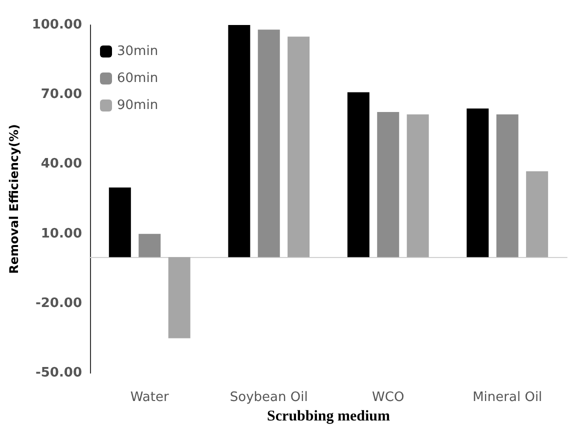  Describe the element at coordinates (269, 398) in the screenshot. I see `x-tick-label: Soybean Oil` at that location.